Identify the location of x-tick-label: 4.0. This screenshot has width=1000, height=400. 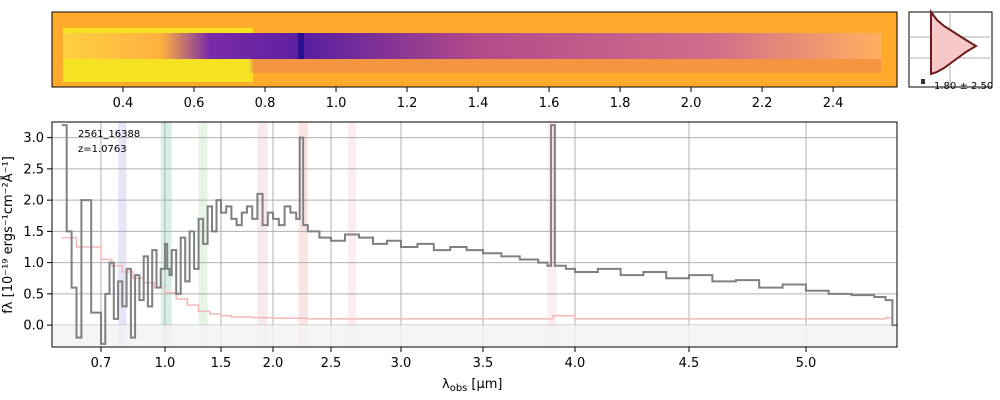
(575, 363).